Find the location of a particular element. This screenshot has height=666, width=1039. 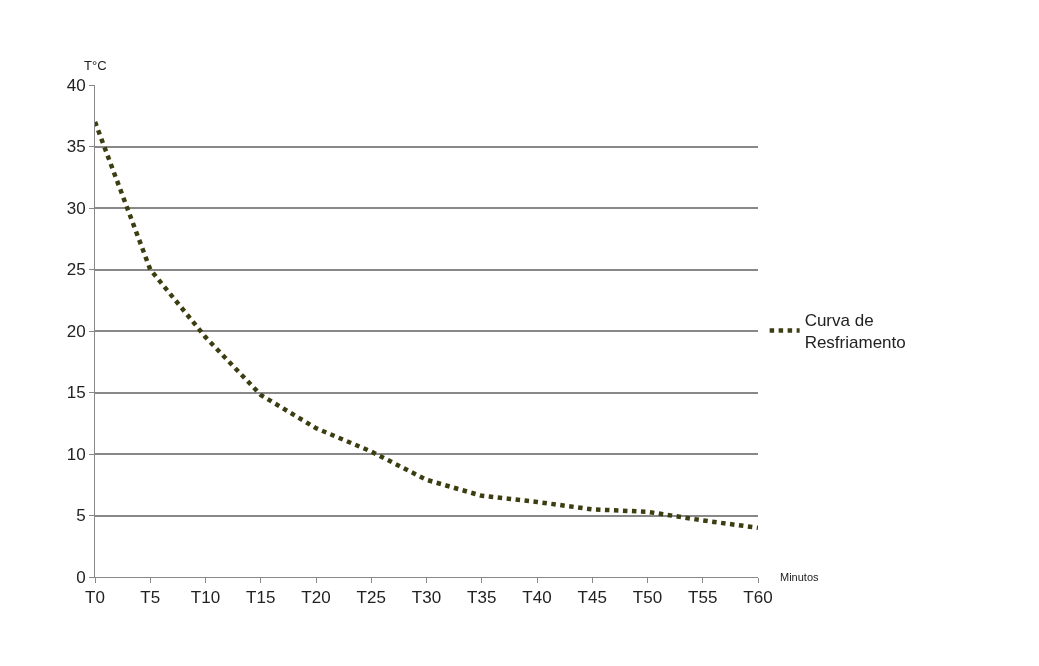

x-tick-label: T45 is located at coordinates (592, 598).